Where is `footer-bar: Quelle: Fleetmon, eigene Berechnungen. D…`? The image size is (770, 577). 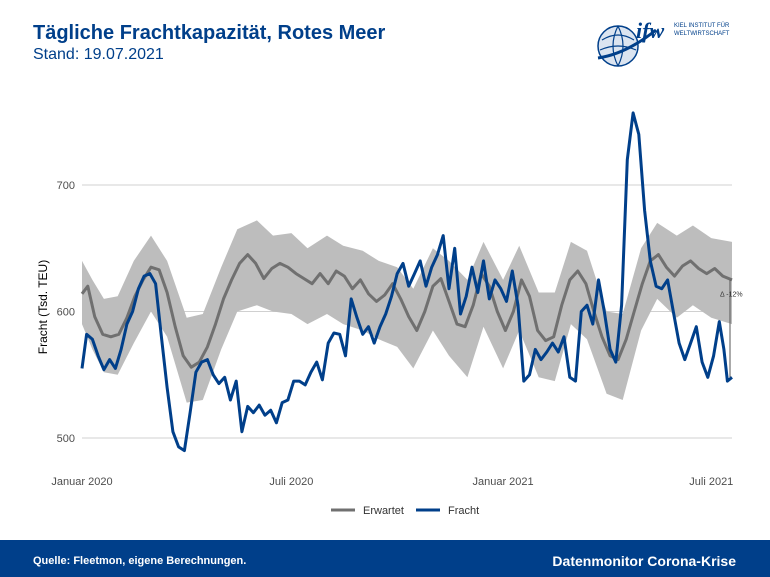
footer-bar: Quelle: Fleetmon, eigene Berechnungen. D… is located at coordinates (385, 558).